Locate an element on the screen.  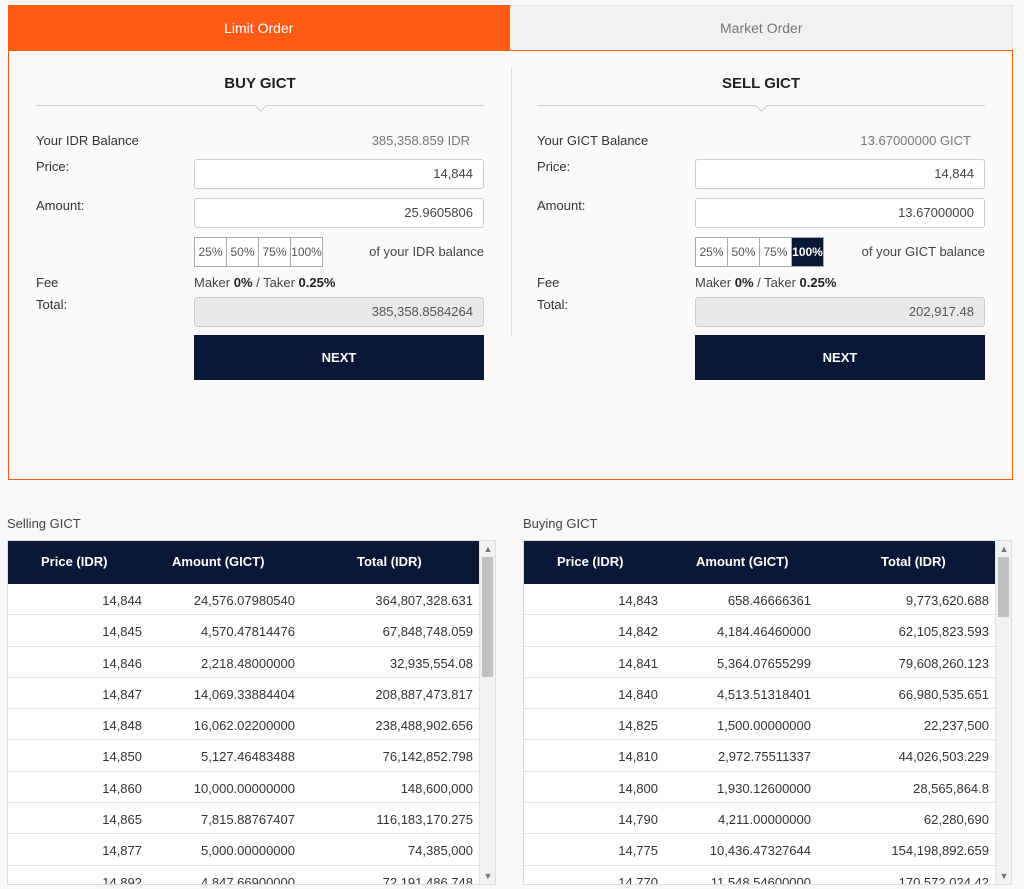
table-row: 14,846 2,218.48000000 32,935,554.08 is located at coordinates (244, 662).